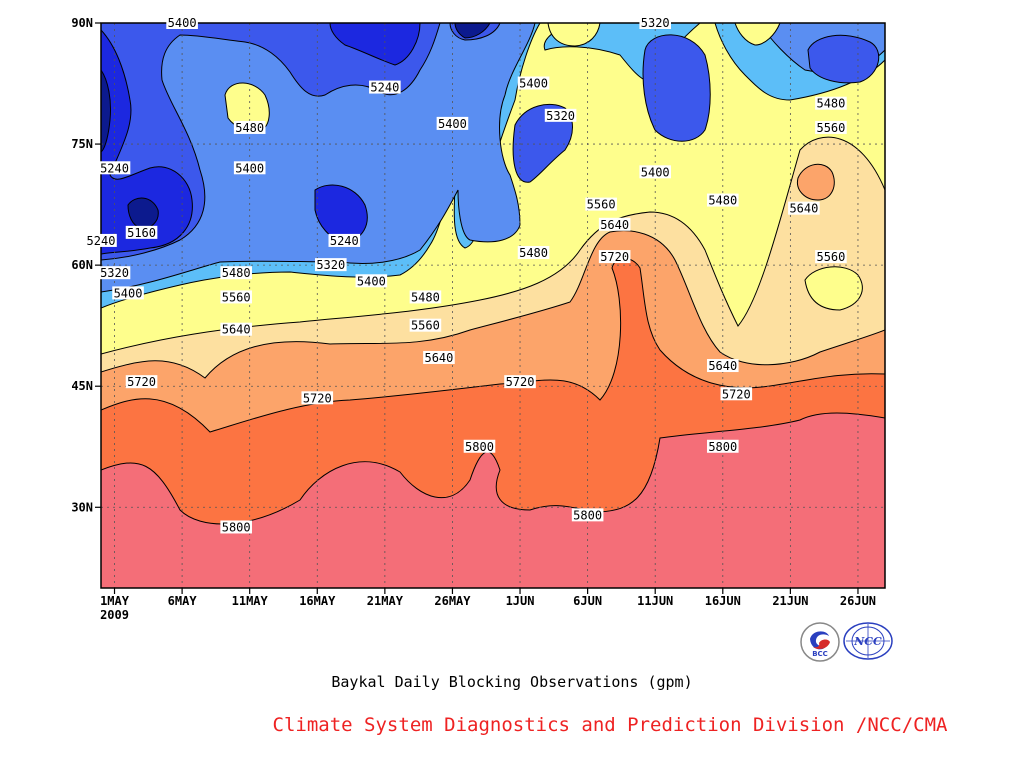 The image size is (1024, 768). Describe the element at coordinates (385, 601) in the screenshot. I see `x-tick-label: 21MAY` at that location.